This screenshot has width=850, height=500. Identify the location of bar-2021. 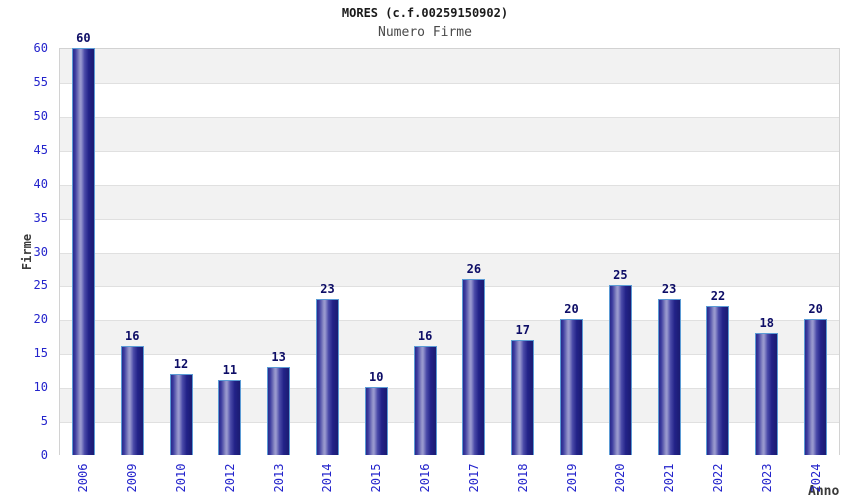
(669, 376).